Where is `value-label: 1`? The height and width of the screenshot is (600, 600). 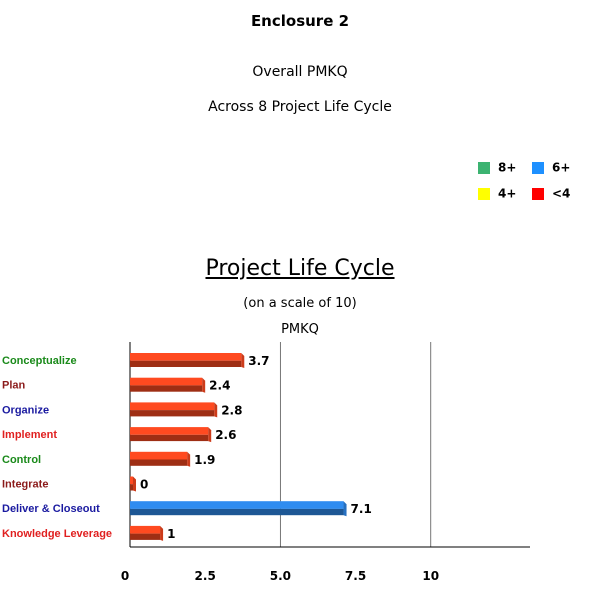
value-label: 1 is located at coordinates (171, 534).